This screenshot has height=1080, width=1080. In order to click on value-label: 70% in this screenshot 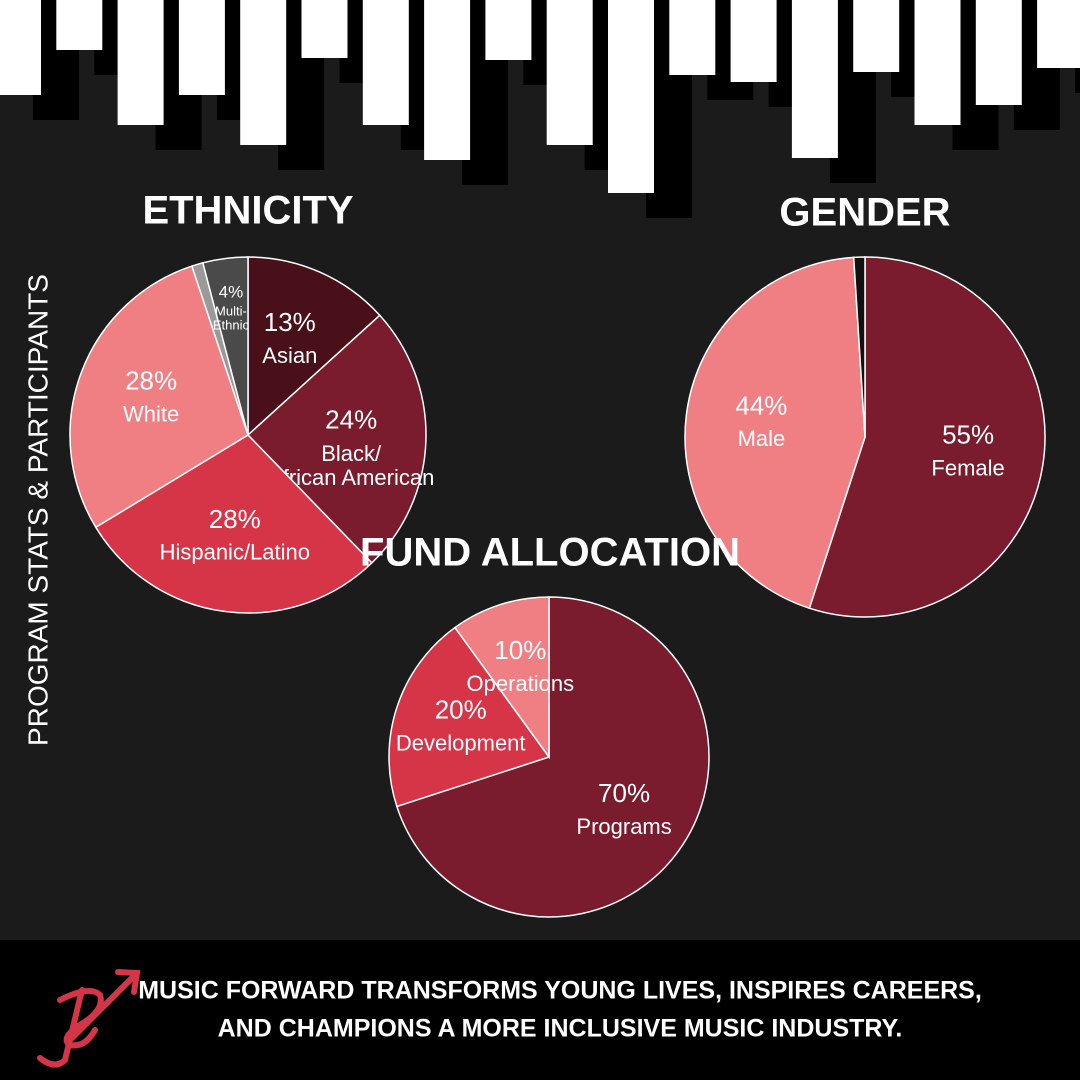, I will do `click(624, 793)`.